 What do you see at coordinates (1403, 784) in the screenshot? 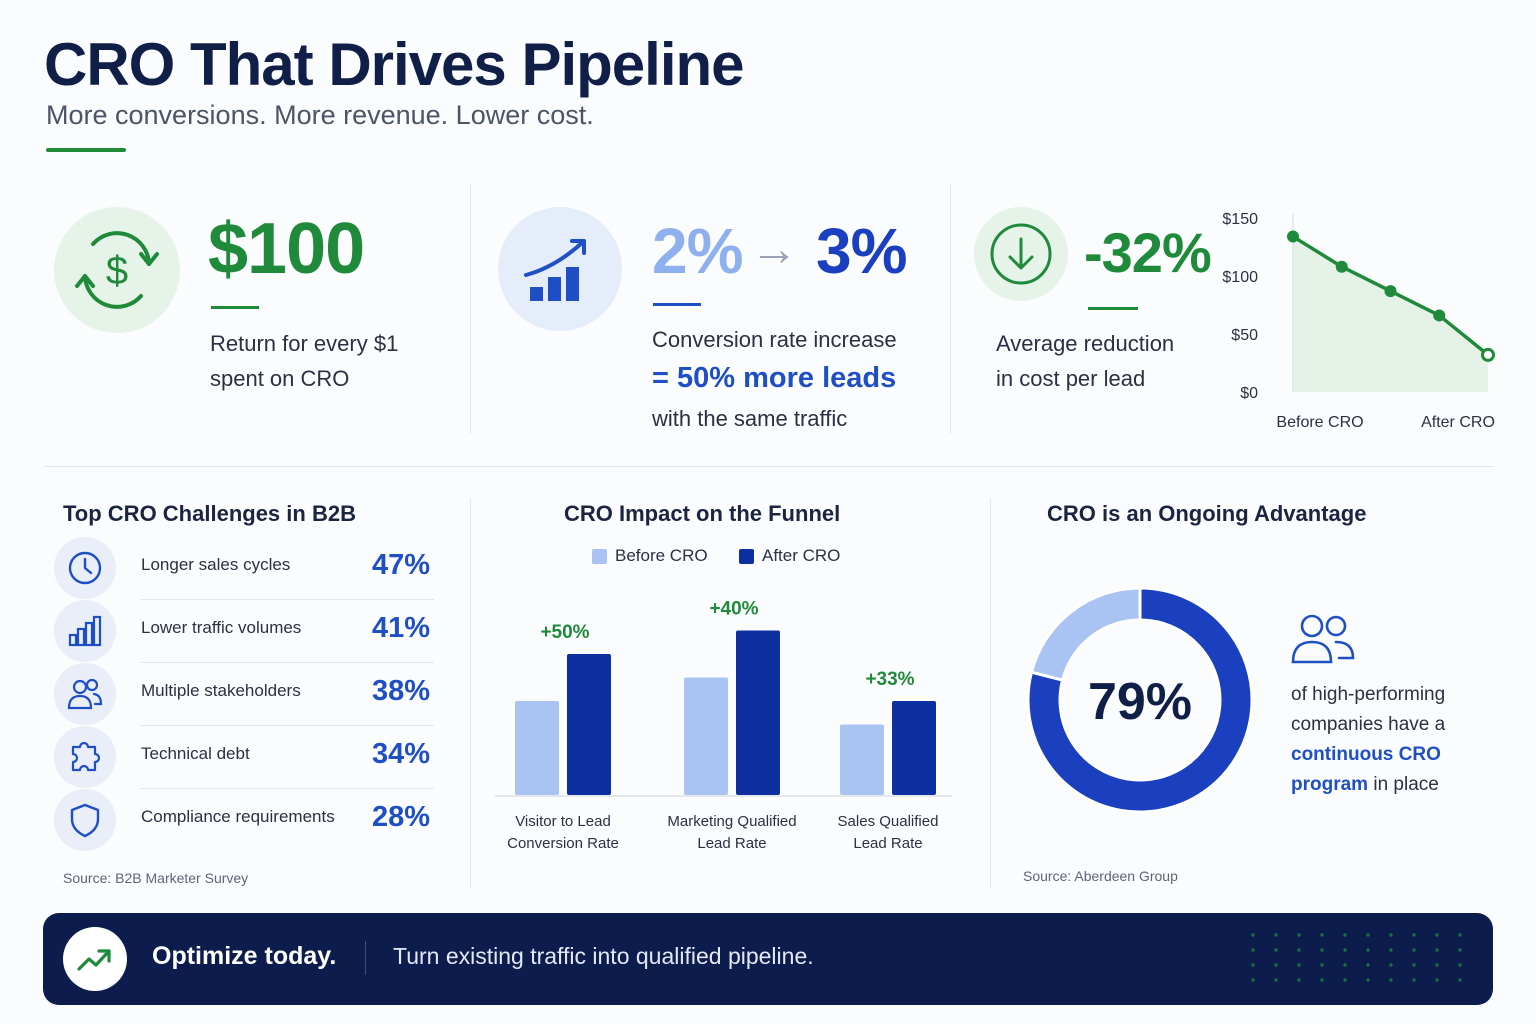
I see `ongoing-text-rest: in place` at bounding box center [1403, 784].